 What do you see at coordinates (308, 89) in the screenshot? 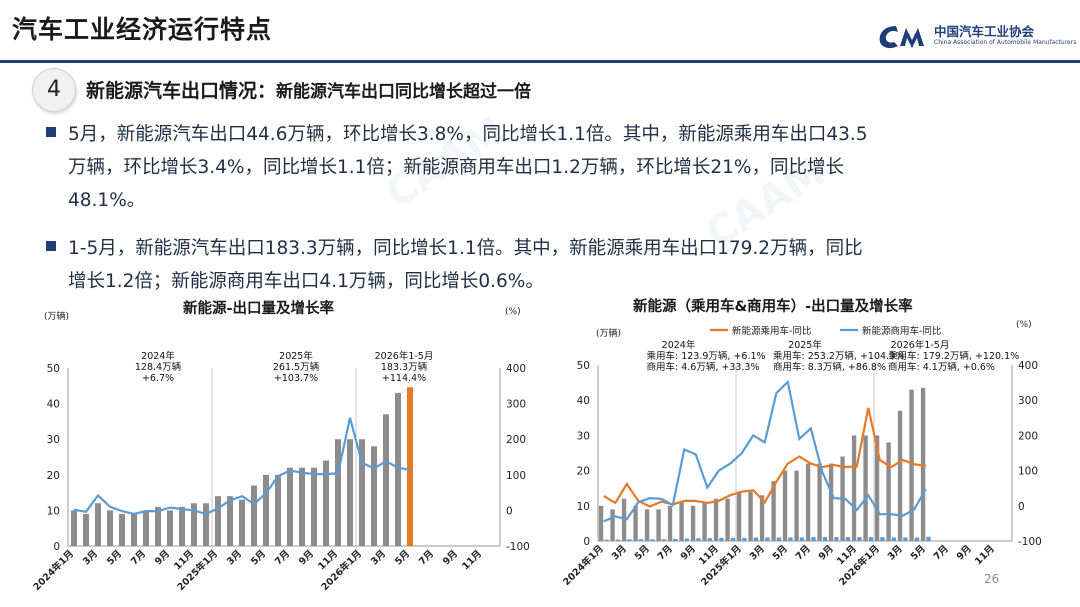
I see `section-heading: 新能源汽车出口情况：新能源汽车出口同比增长超过一倍` at bounding box center [308, 89].